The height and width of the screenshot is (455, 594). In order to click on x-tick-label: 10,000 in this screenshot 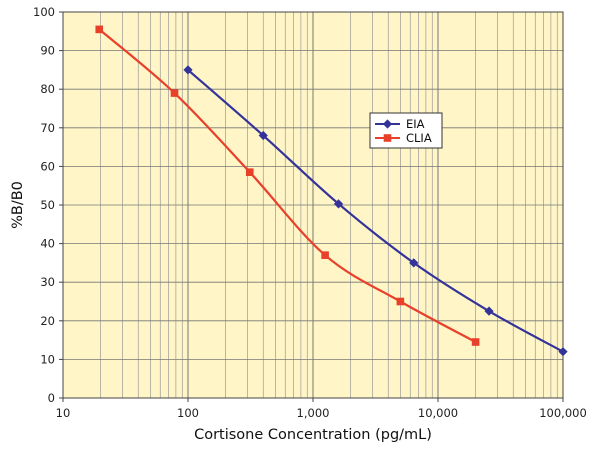, I will do `click(438, 413)`.